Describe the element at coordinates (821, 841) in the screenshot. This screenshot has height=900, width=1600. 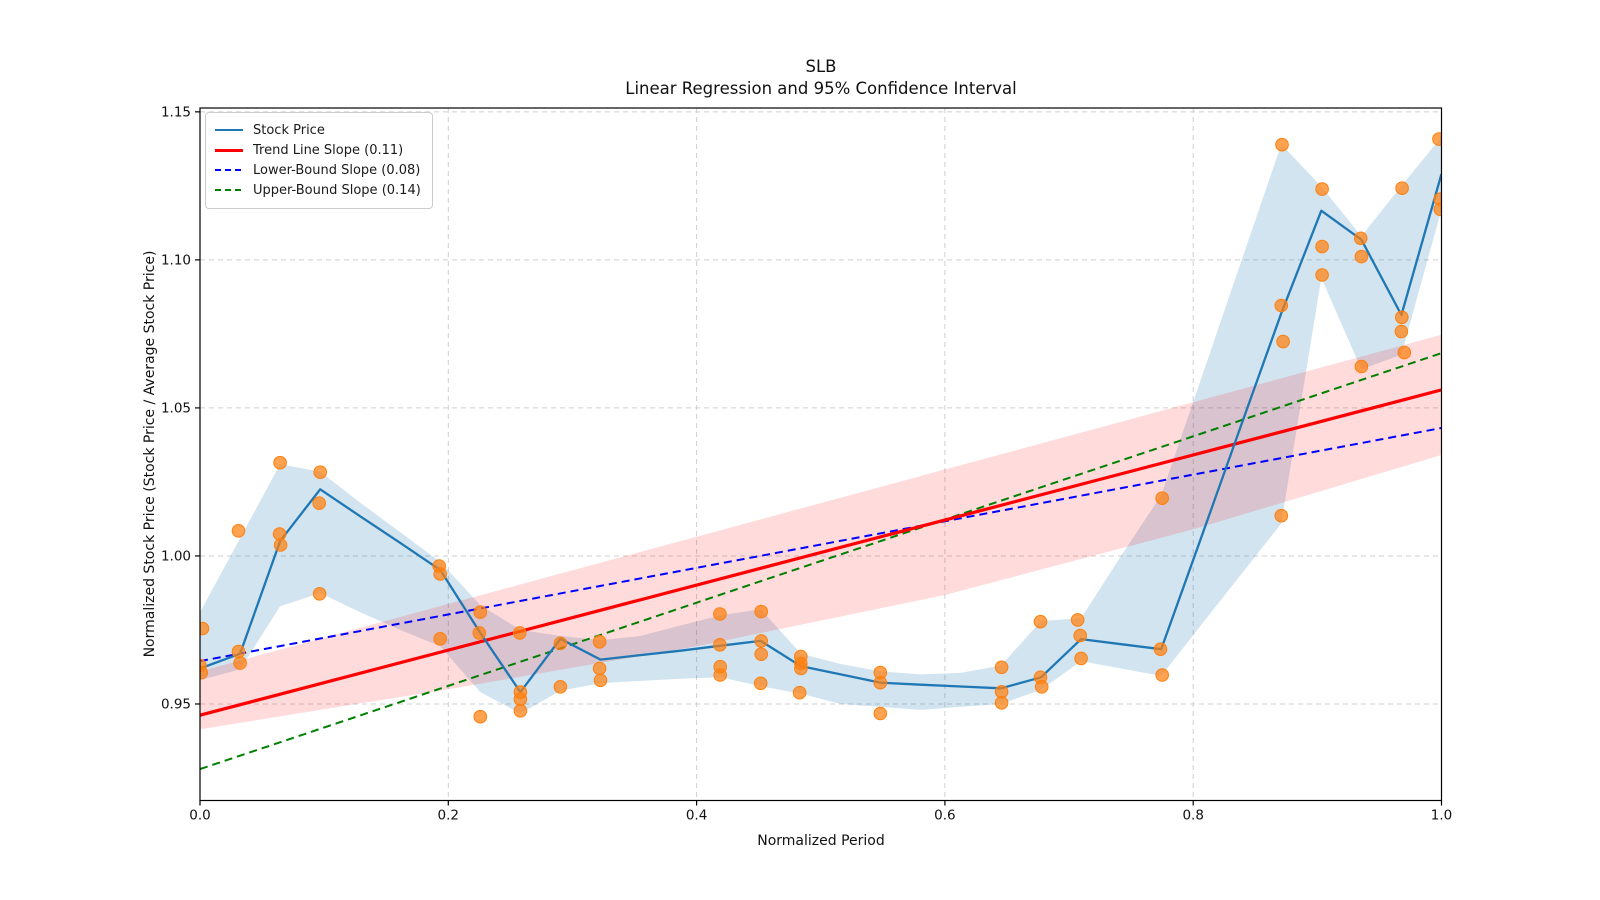
I see `x-axis-label: Normalized Period` at that location.